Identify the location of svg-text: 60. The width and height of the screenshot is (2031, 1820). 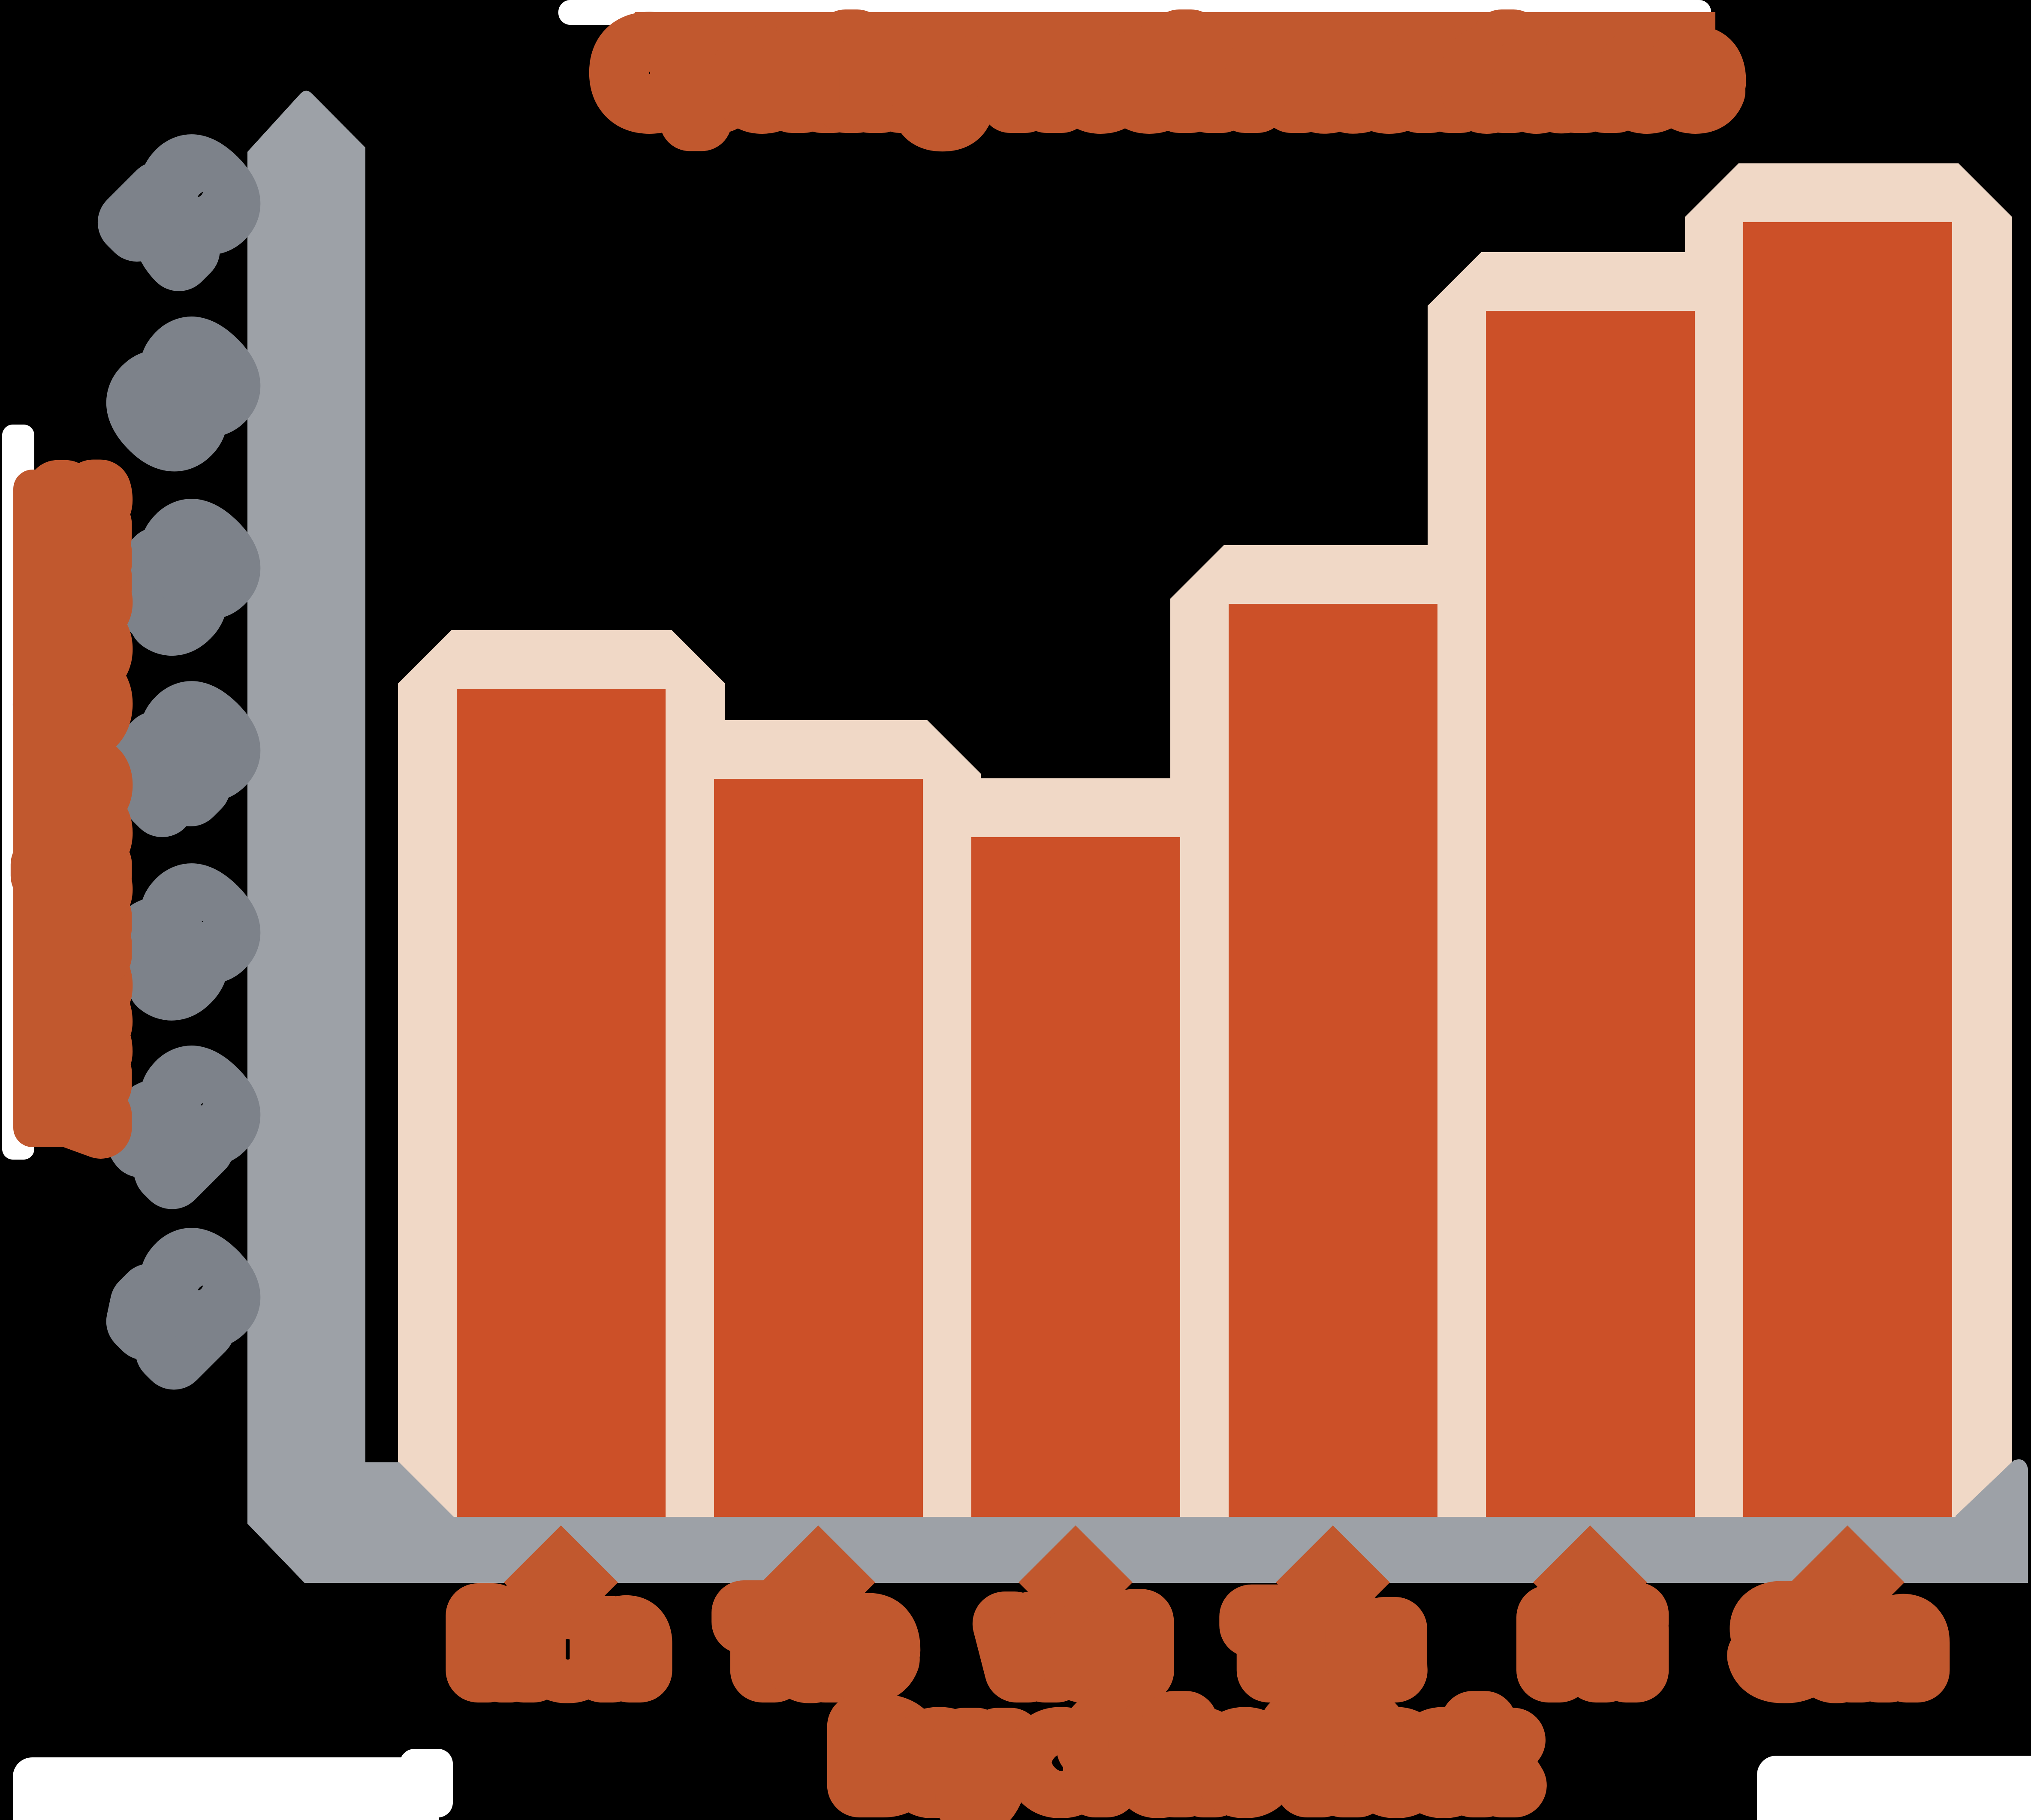
(183, 395).